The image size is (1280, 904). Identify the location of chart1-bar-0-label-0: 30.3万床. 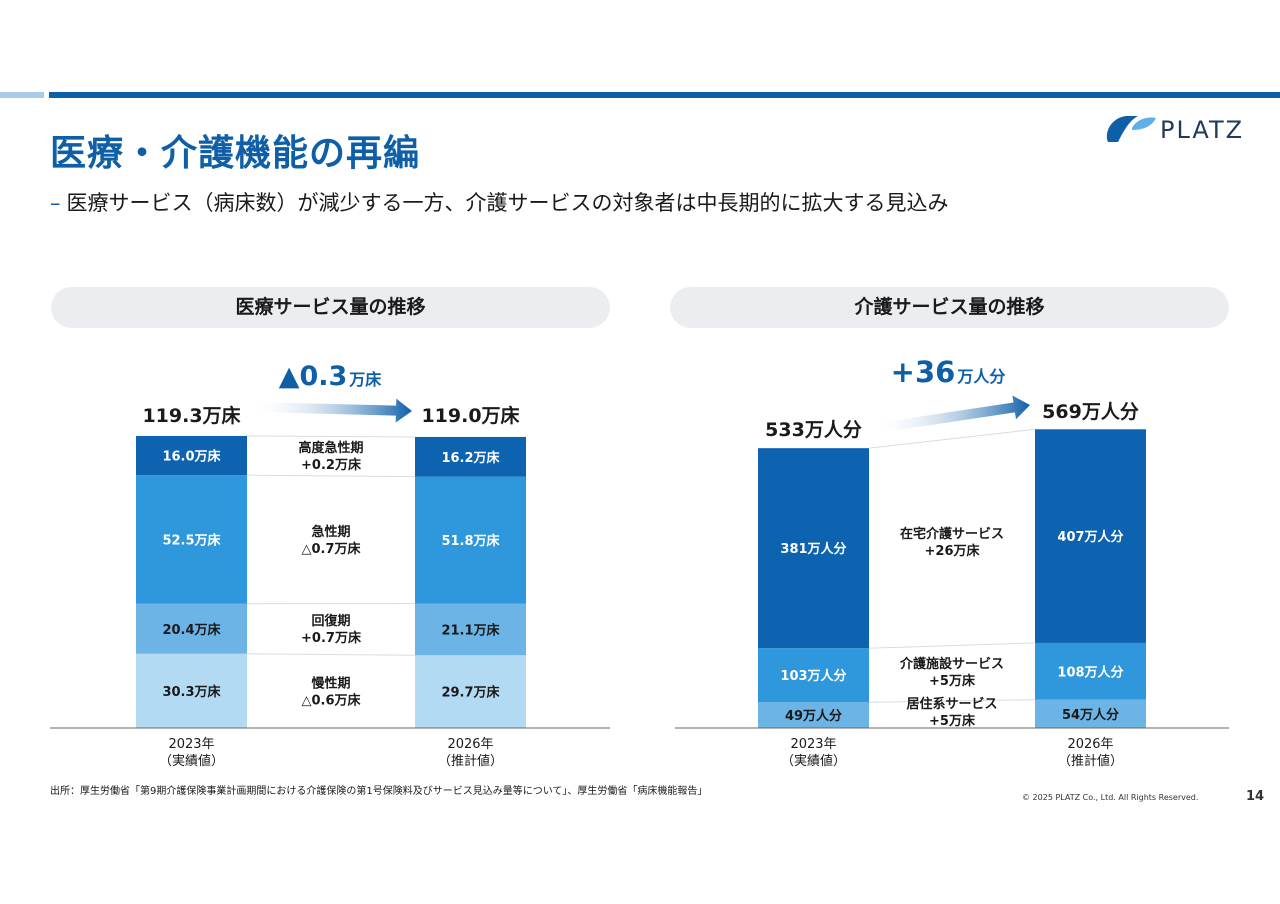
(191, 692).